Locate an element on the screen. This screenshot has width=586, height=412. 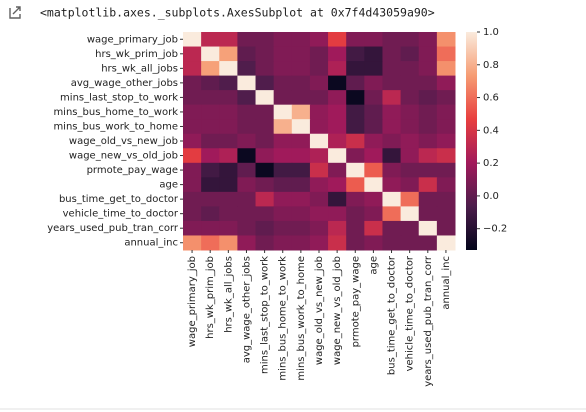
x-tick-label: annual_inc is located at coordinates (446, 283).